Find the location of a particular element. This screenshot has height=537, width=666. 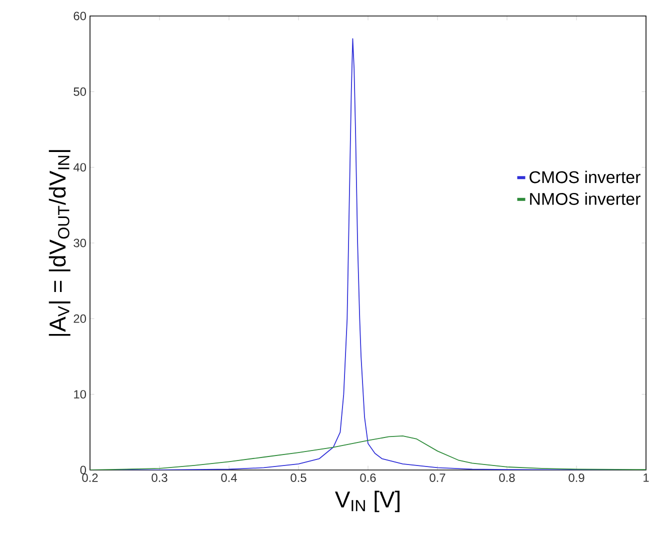

x-tick-label: 0.8 is located at coordinates (507, 478).